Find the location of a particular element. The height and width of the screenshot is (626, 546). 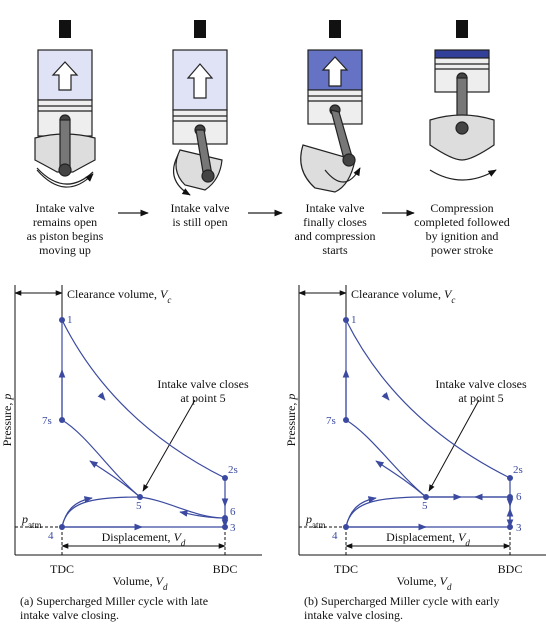

clearance-text: Clearance volume, is located at coordinates (397, 294).